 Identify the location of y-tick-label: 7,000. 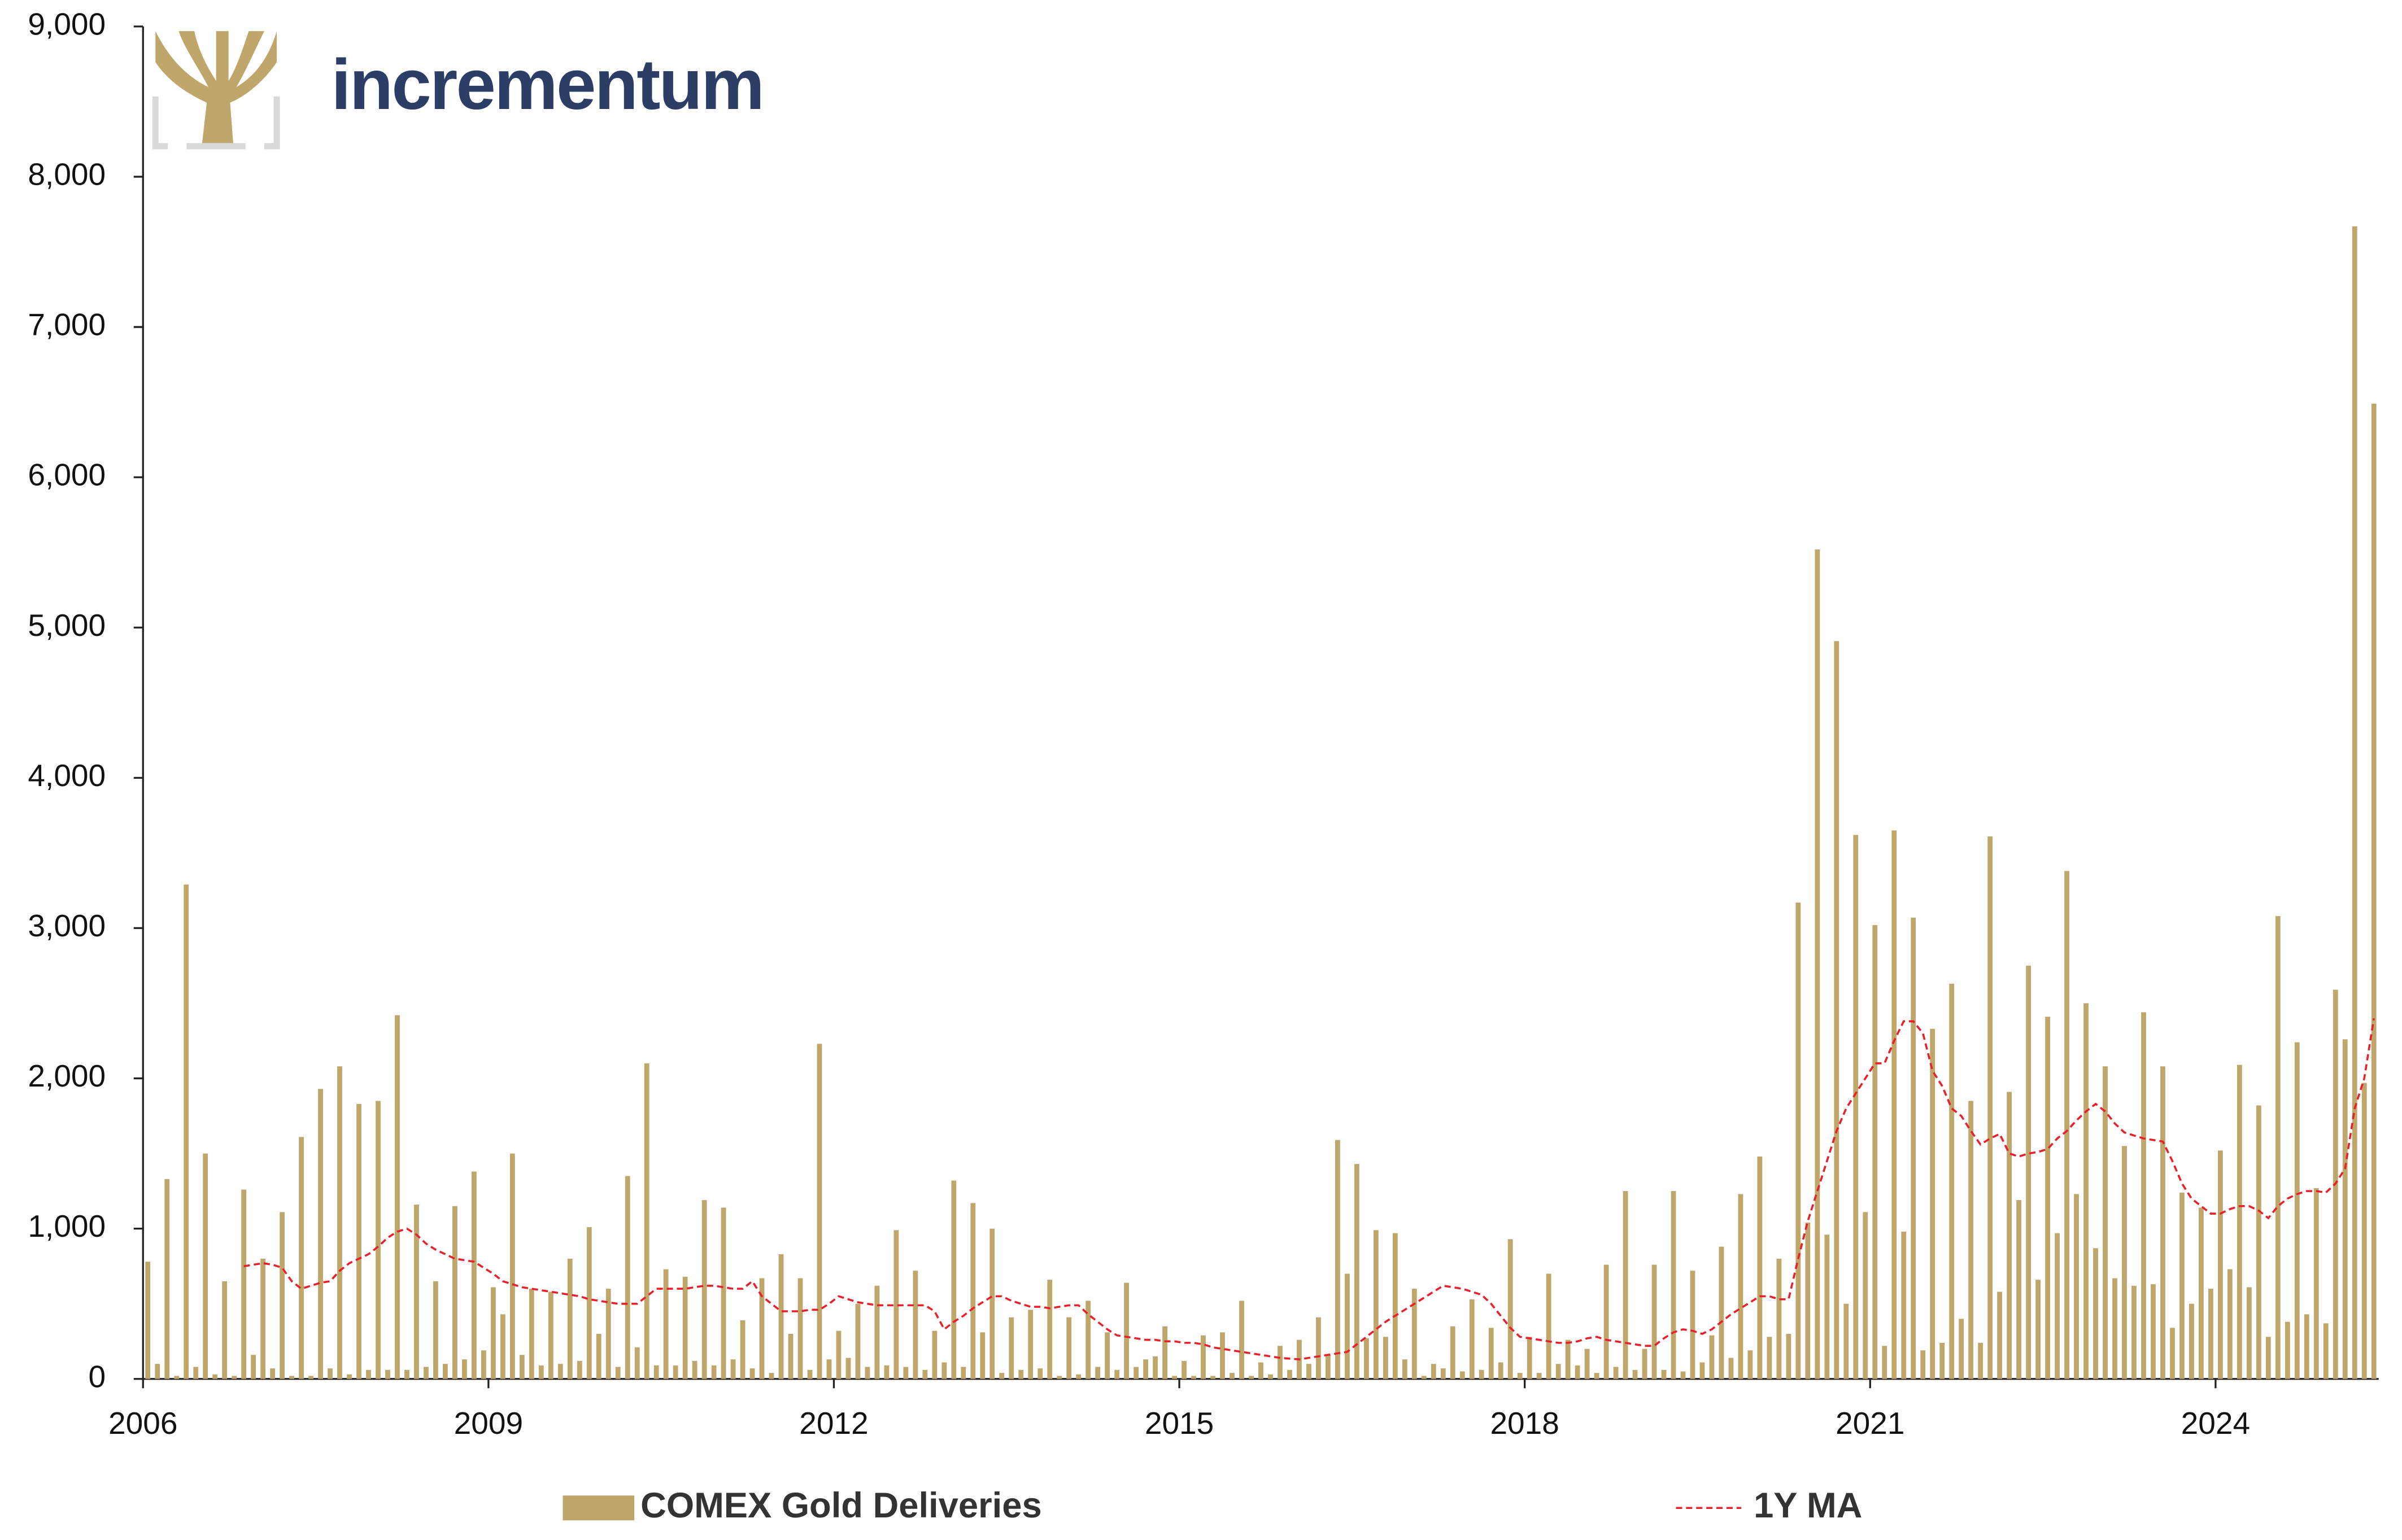
(67, 324).